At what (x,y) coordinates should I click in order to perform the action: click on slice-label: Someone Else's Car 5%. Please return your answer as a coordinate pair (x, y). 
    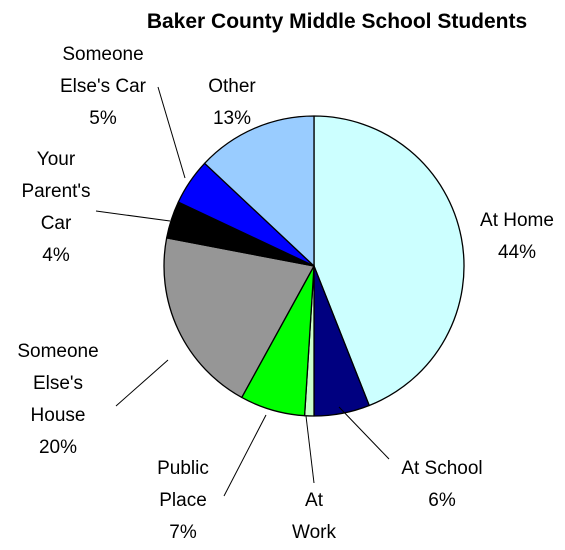
    Looking at the image, I should click on (103, 86).